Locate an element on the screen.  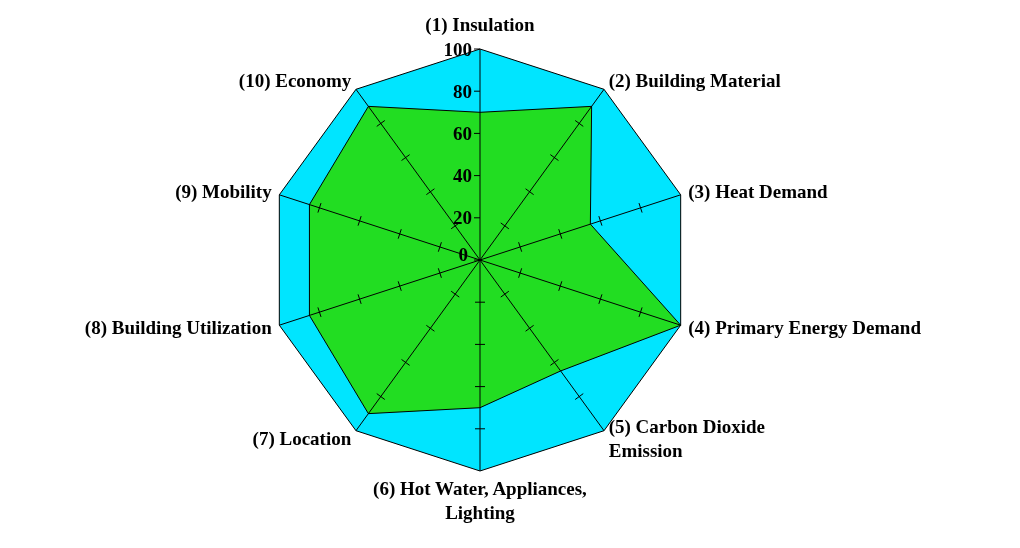
y-tick-label: 40 is located at coordinates (462, 176).